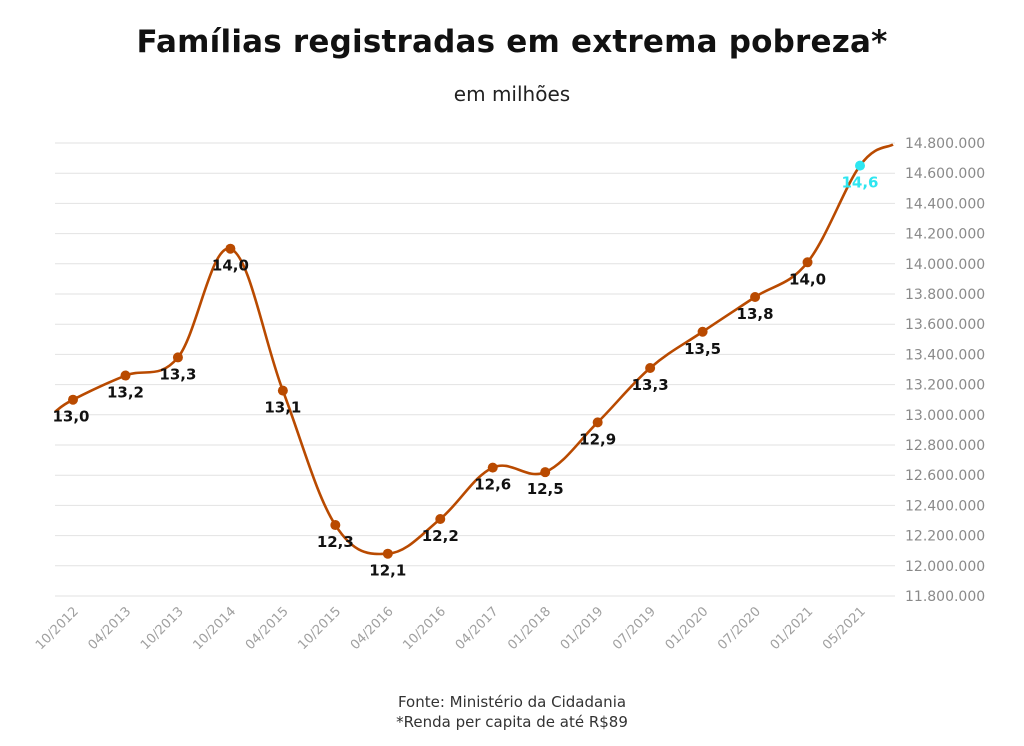 The image size is (1024, 746). What do you see at coordinates (945, 506) in the screenshot?
I see `y-tick-label: 12.400.000` at bounding box center [945, 506].